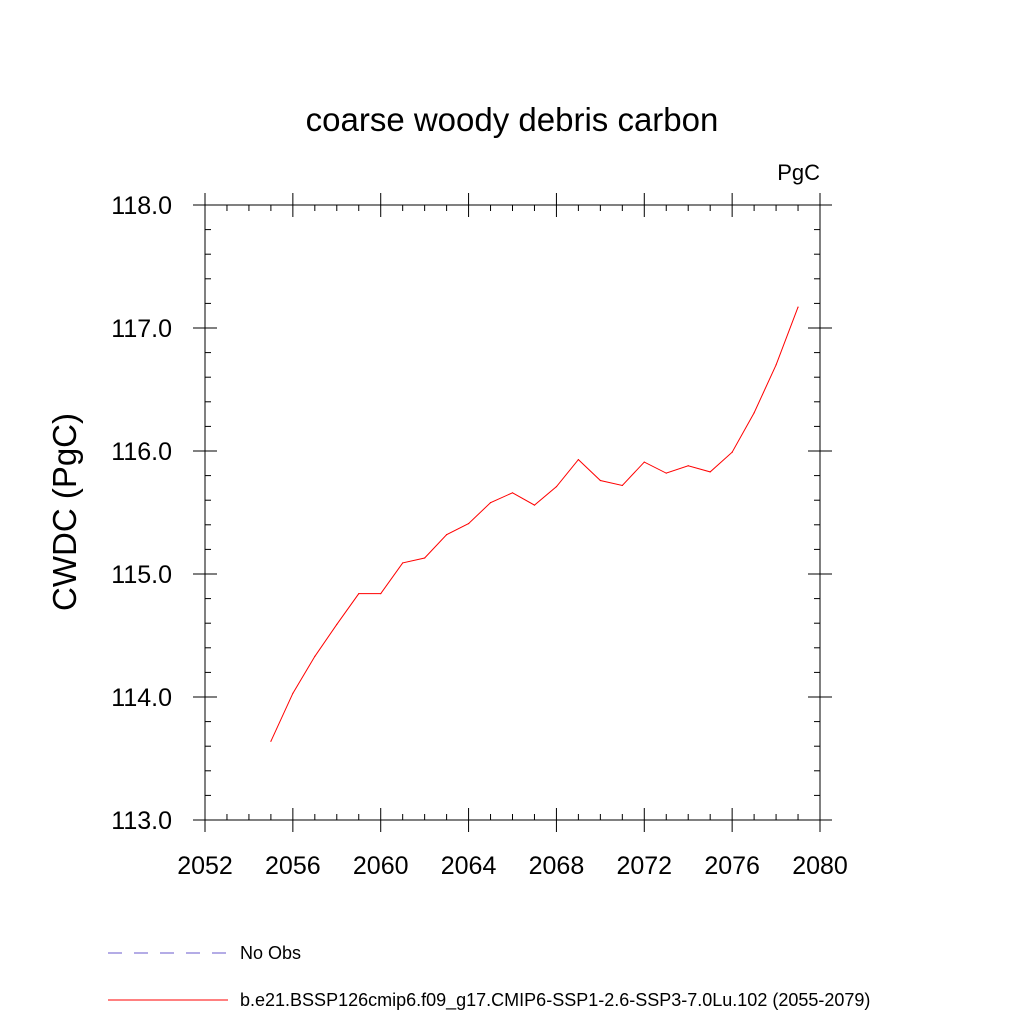 The height and width of the screenshot is (1024, 1024). Describe the element at coordinates (820, 866) in the screenshot. I see `x-tick-label: 2080` at that location.